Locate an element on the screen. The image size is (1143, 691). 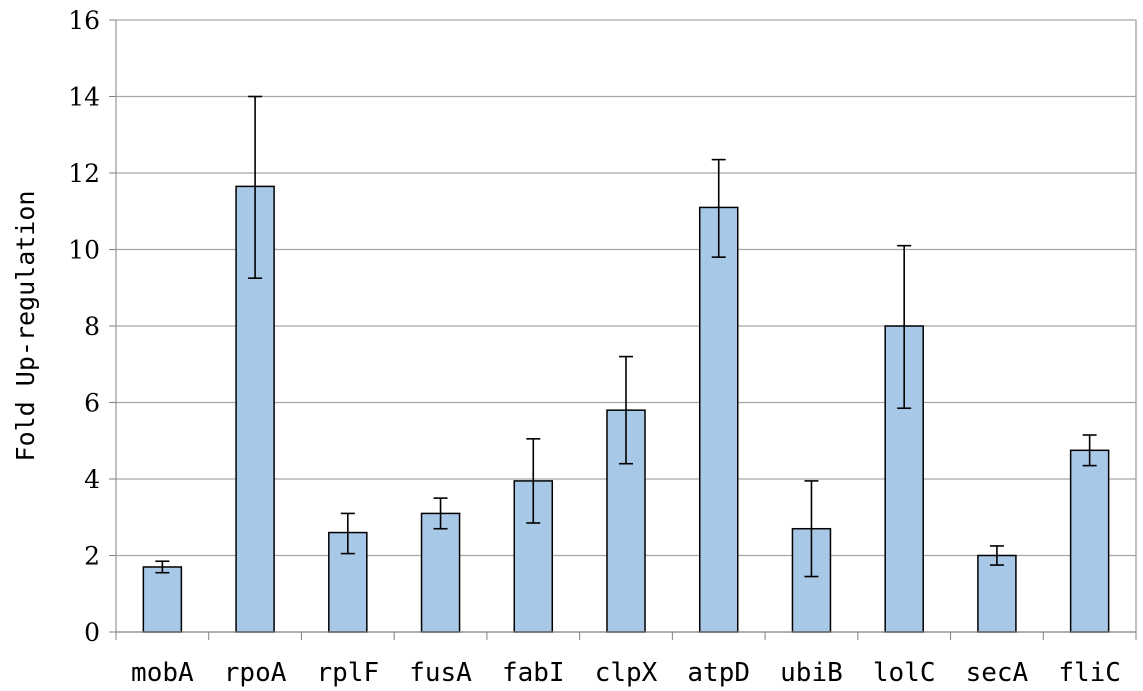
y-tick-label: 4 is located at coordinates (92, 479).